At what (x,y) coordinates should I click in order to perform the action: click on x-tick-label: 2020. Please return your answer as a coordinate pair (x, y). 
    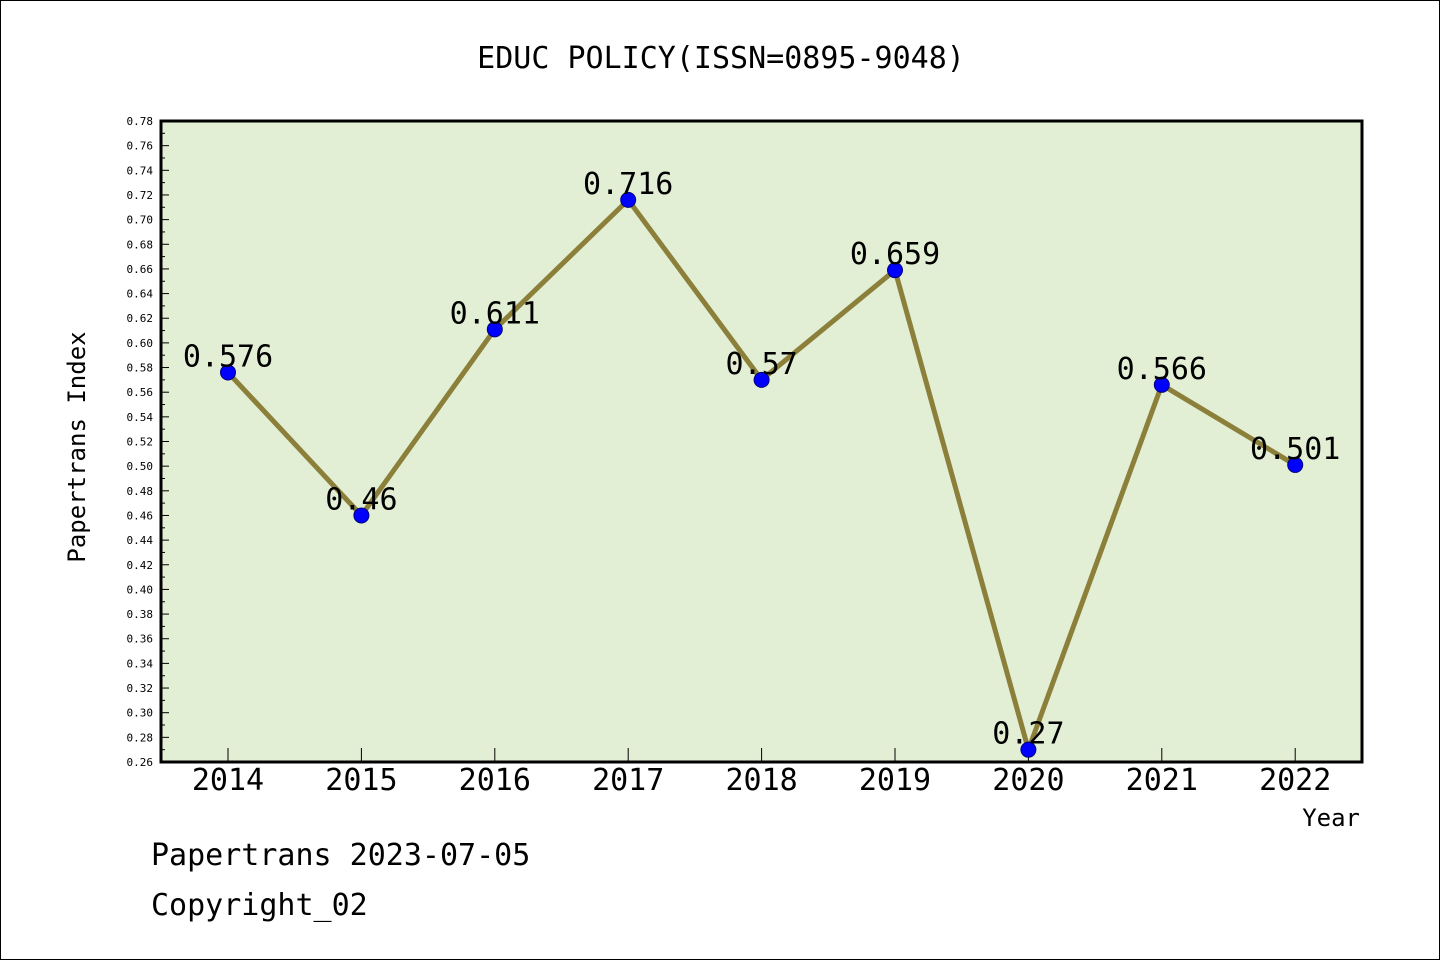
    Looking at the image, I should click on (1028, 780).